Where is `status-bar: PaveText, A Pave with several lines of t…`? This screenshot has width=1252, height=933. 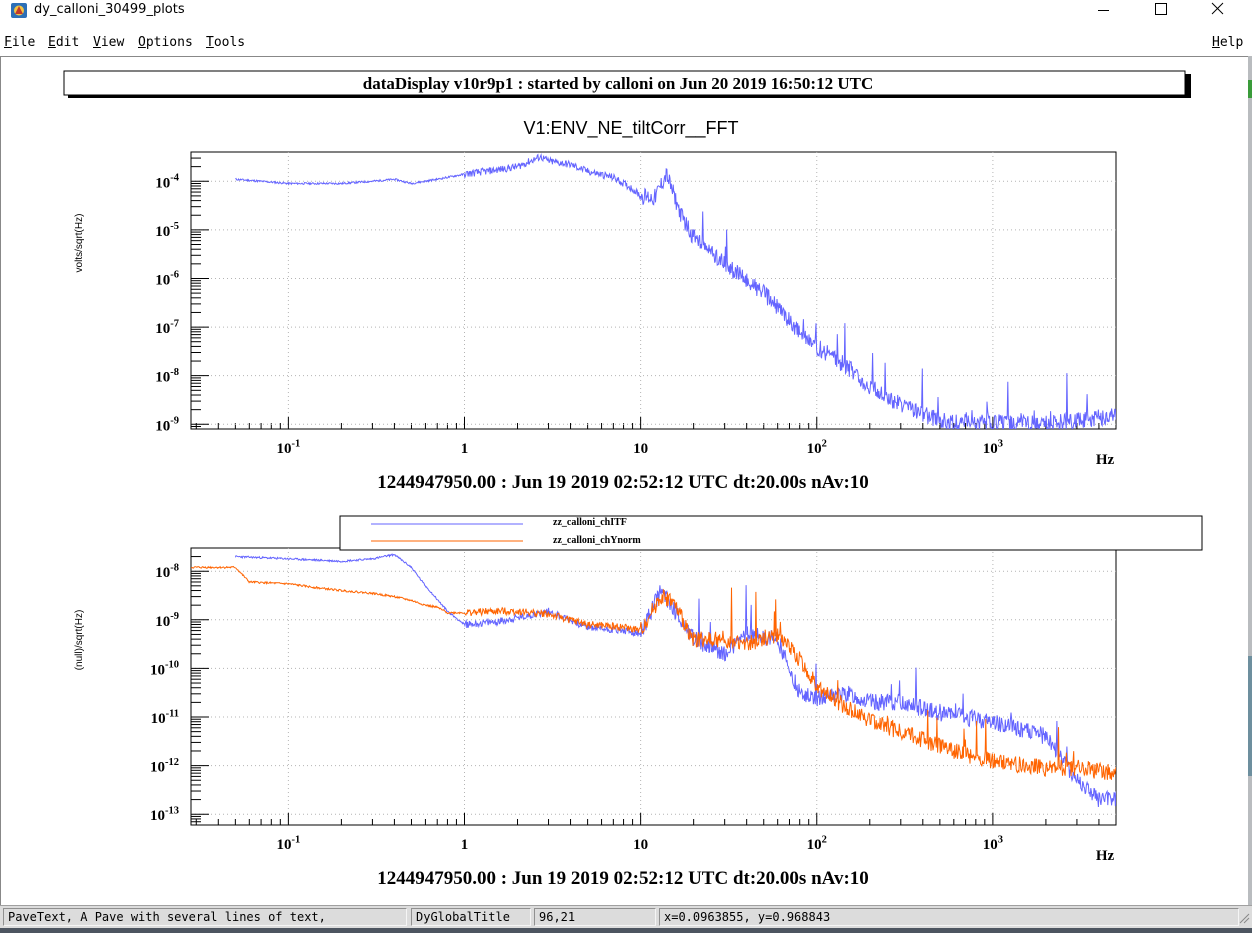
status-bar: PaveText, A Pave with several lines of t… is located at coordinates (626, 916).